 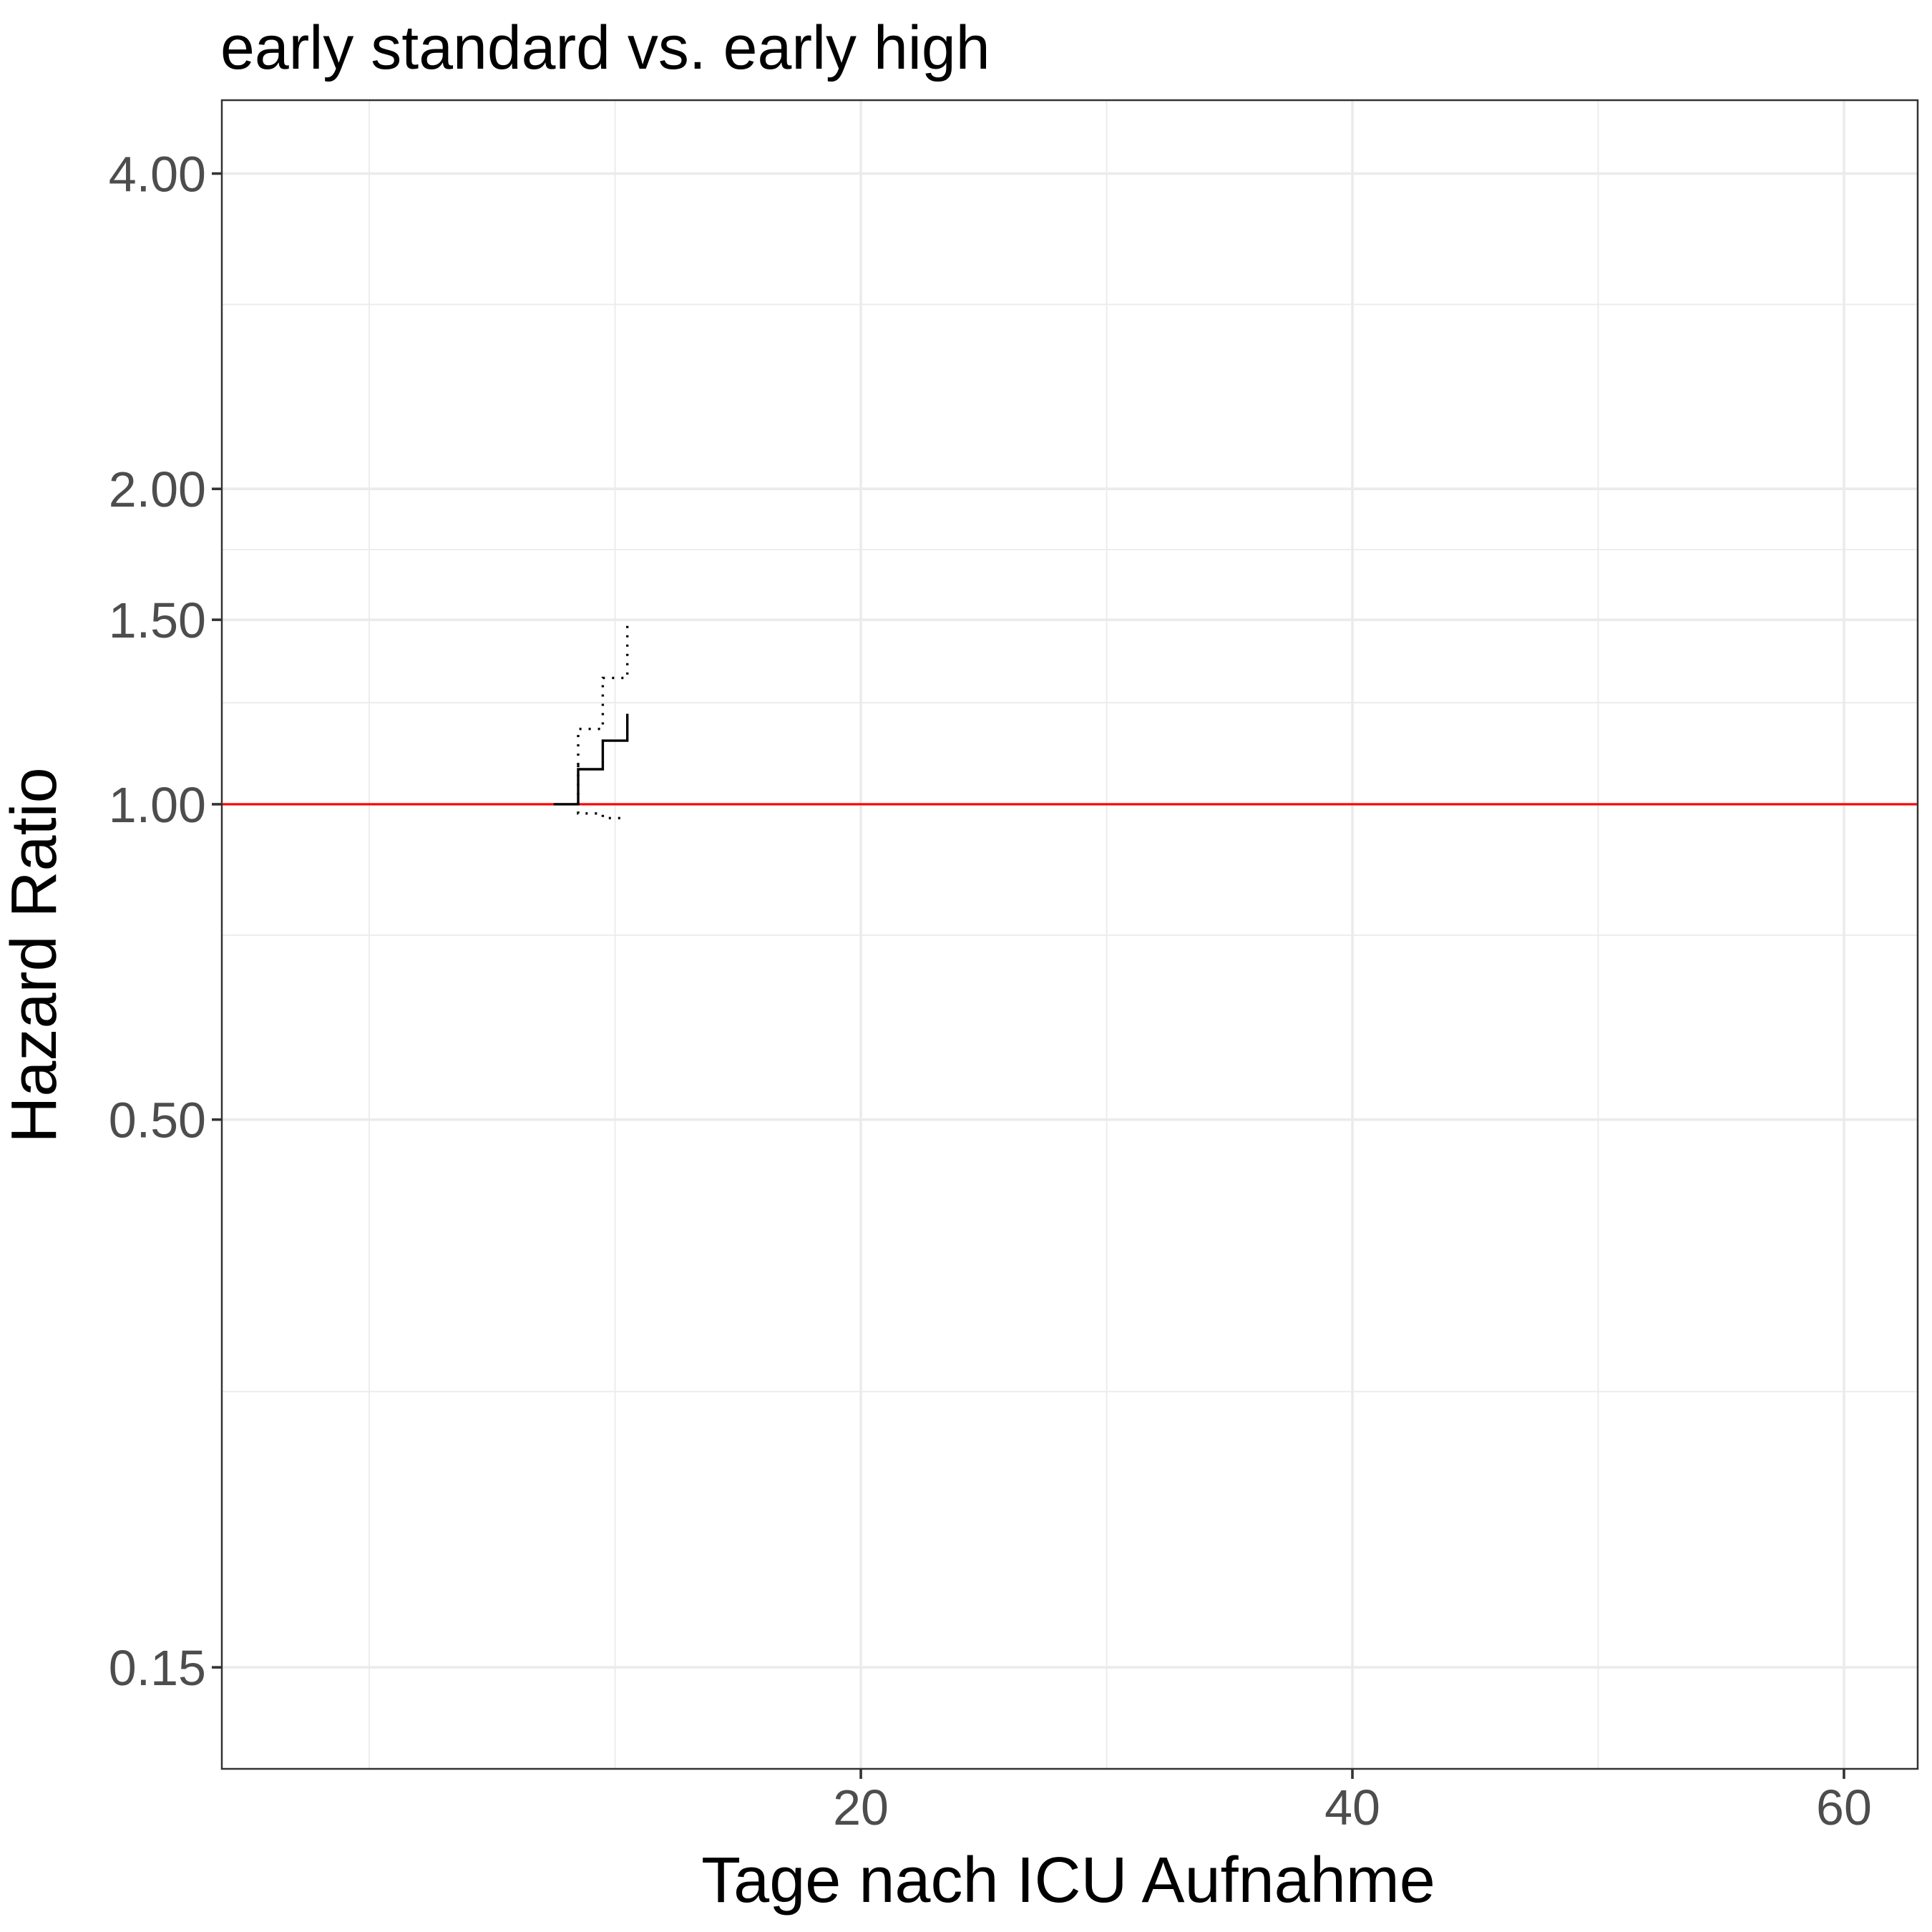 I want to click on series-group, so click(x=591, y=722).